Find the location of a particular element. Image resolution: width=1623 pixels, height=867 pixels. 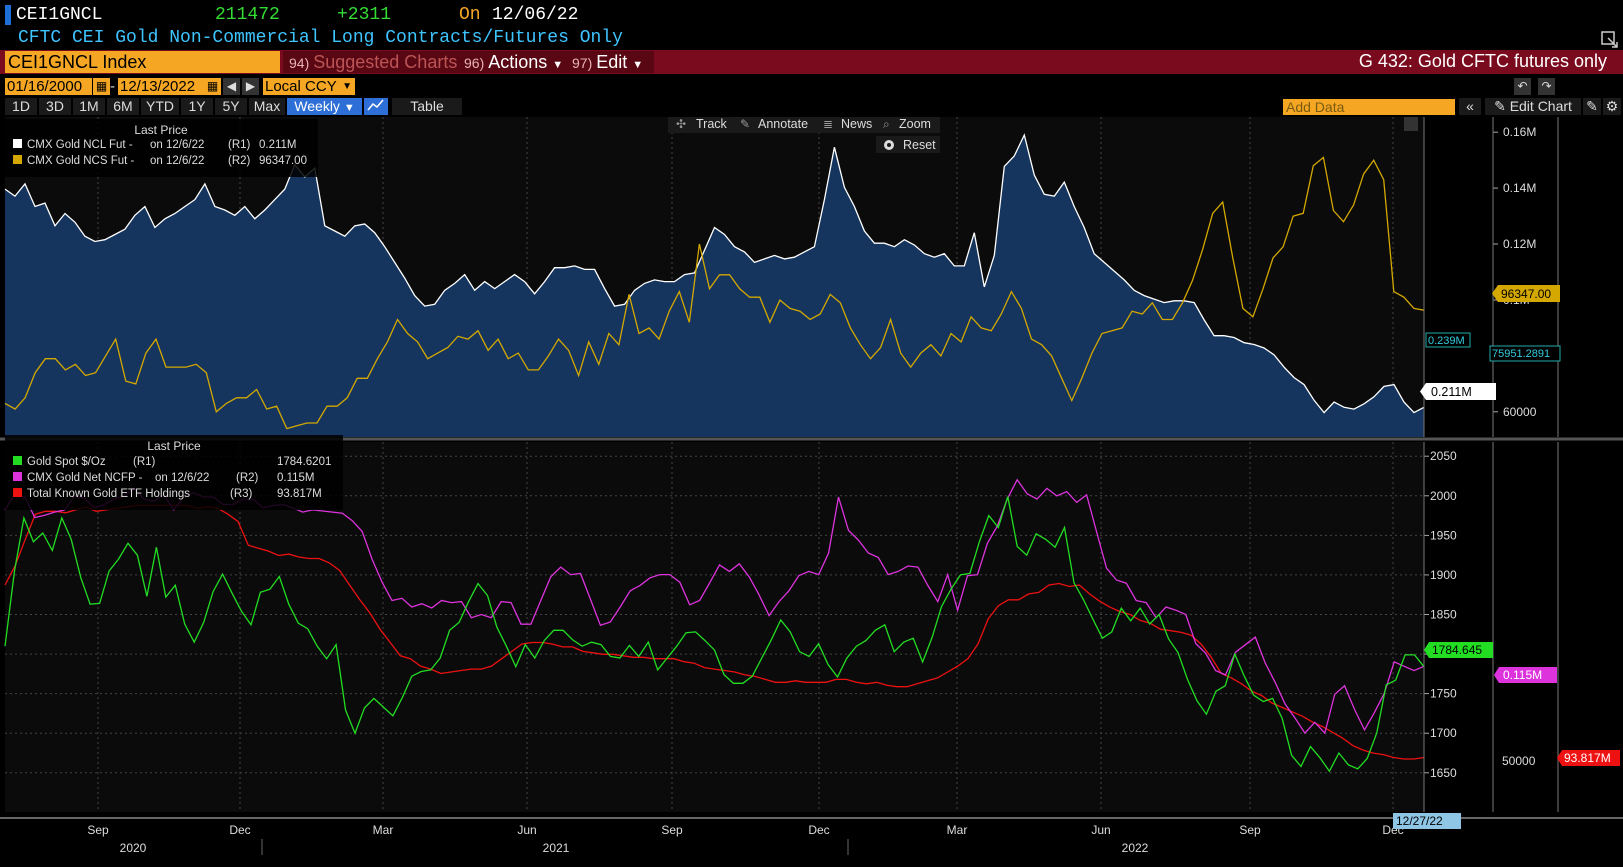

next-period-icon: ▶ is located at coordinates (250, 86).